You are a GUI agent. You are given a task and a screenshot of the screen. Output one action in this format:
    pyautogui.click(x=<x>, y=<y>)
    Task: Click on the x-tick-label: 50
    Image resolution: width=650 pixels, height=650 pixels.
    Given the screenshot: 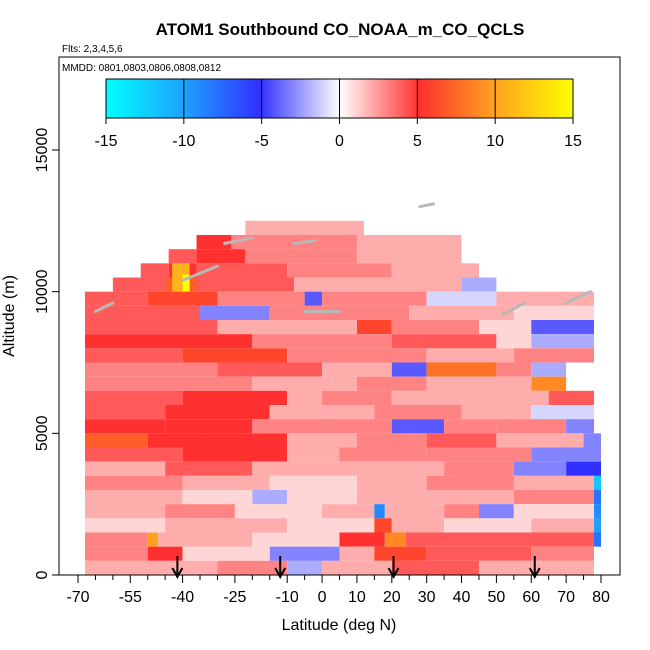 What is the action you would take?
    pyautogui.click(x=497, y=597)
    